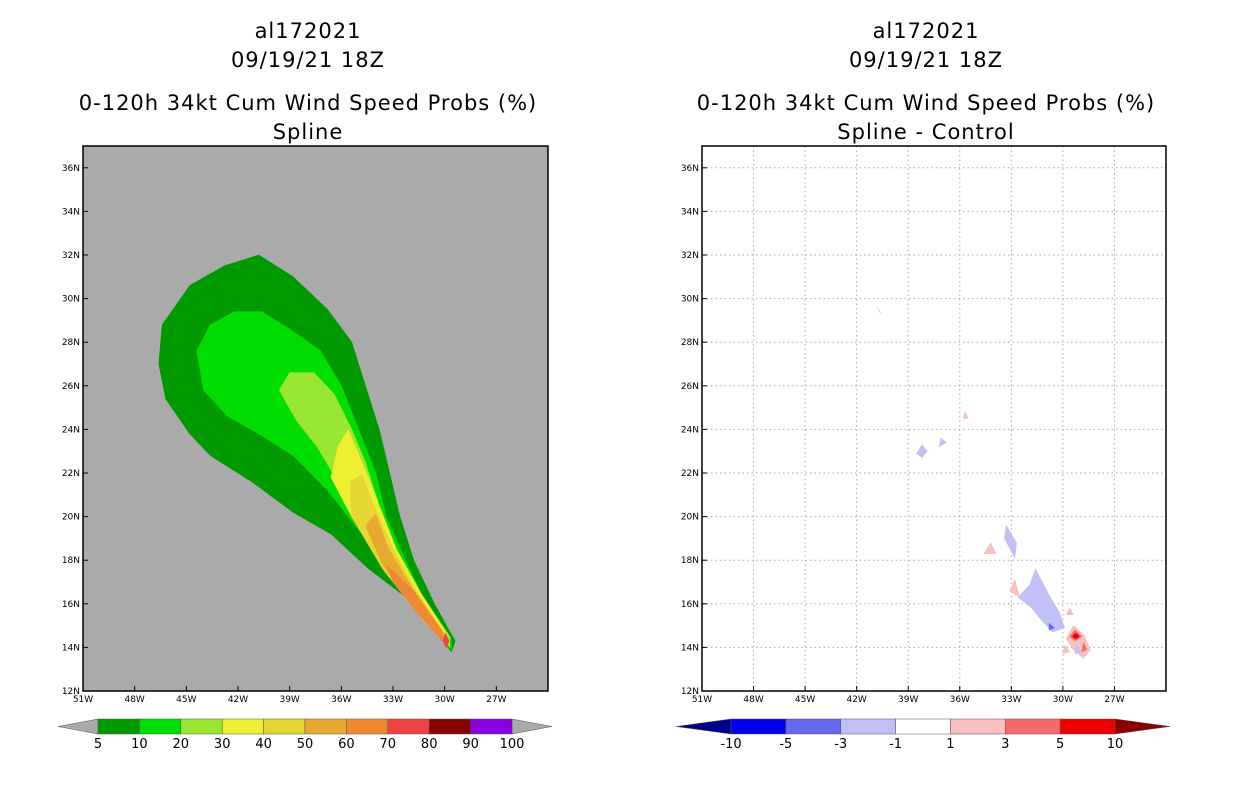 The width and height of the screenshot is (1236, 800). What do you see at coordinates (512, 744) in the screenshot?
I see `colorbar-label: 100` at bounding box center [512, 744].